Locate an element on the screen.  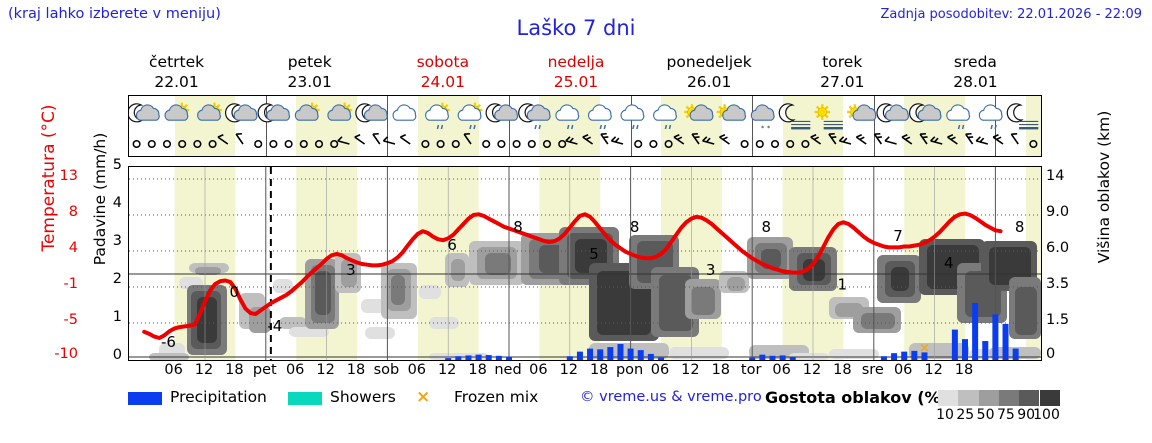
x-tick-18-10: 18 is located at coordinates (477, 370).